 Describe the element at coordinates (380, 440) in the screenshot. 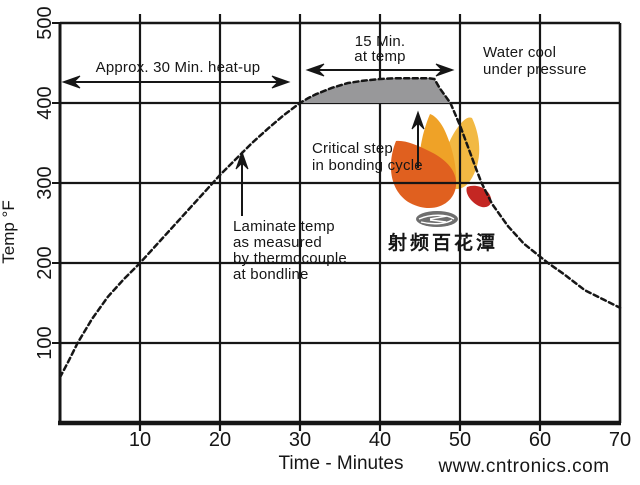

I see `x-tick-label: 40` at that location.